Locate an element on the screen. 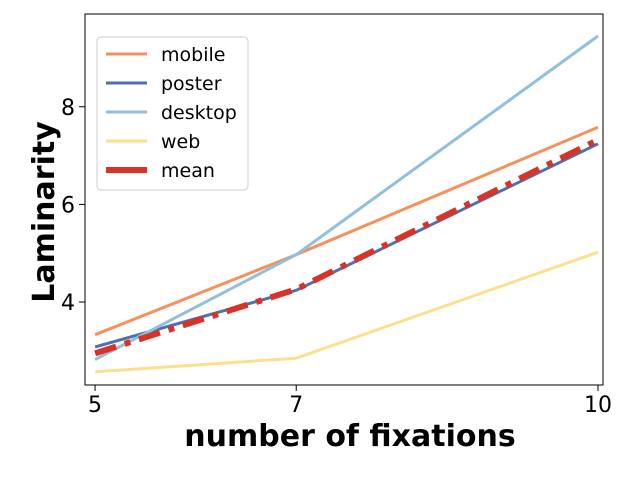 This screenshot has height=480, width=640. x-tick-label: 5 is located at coordinates (95, 405).